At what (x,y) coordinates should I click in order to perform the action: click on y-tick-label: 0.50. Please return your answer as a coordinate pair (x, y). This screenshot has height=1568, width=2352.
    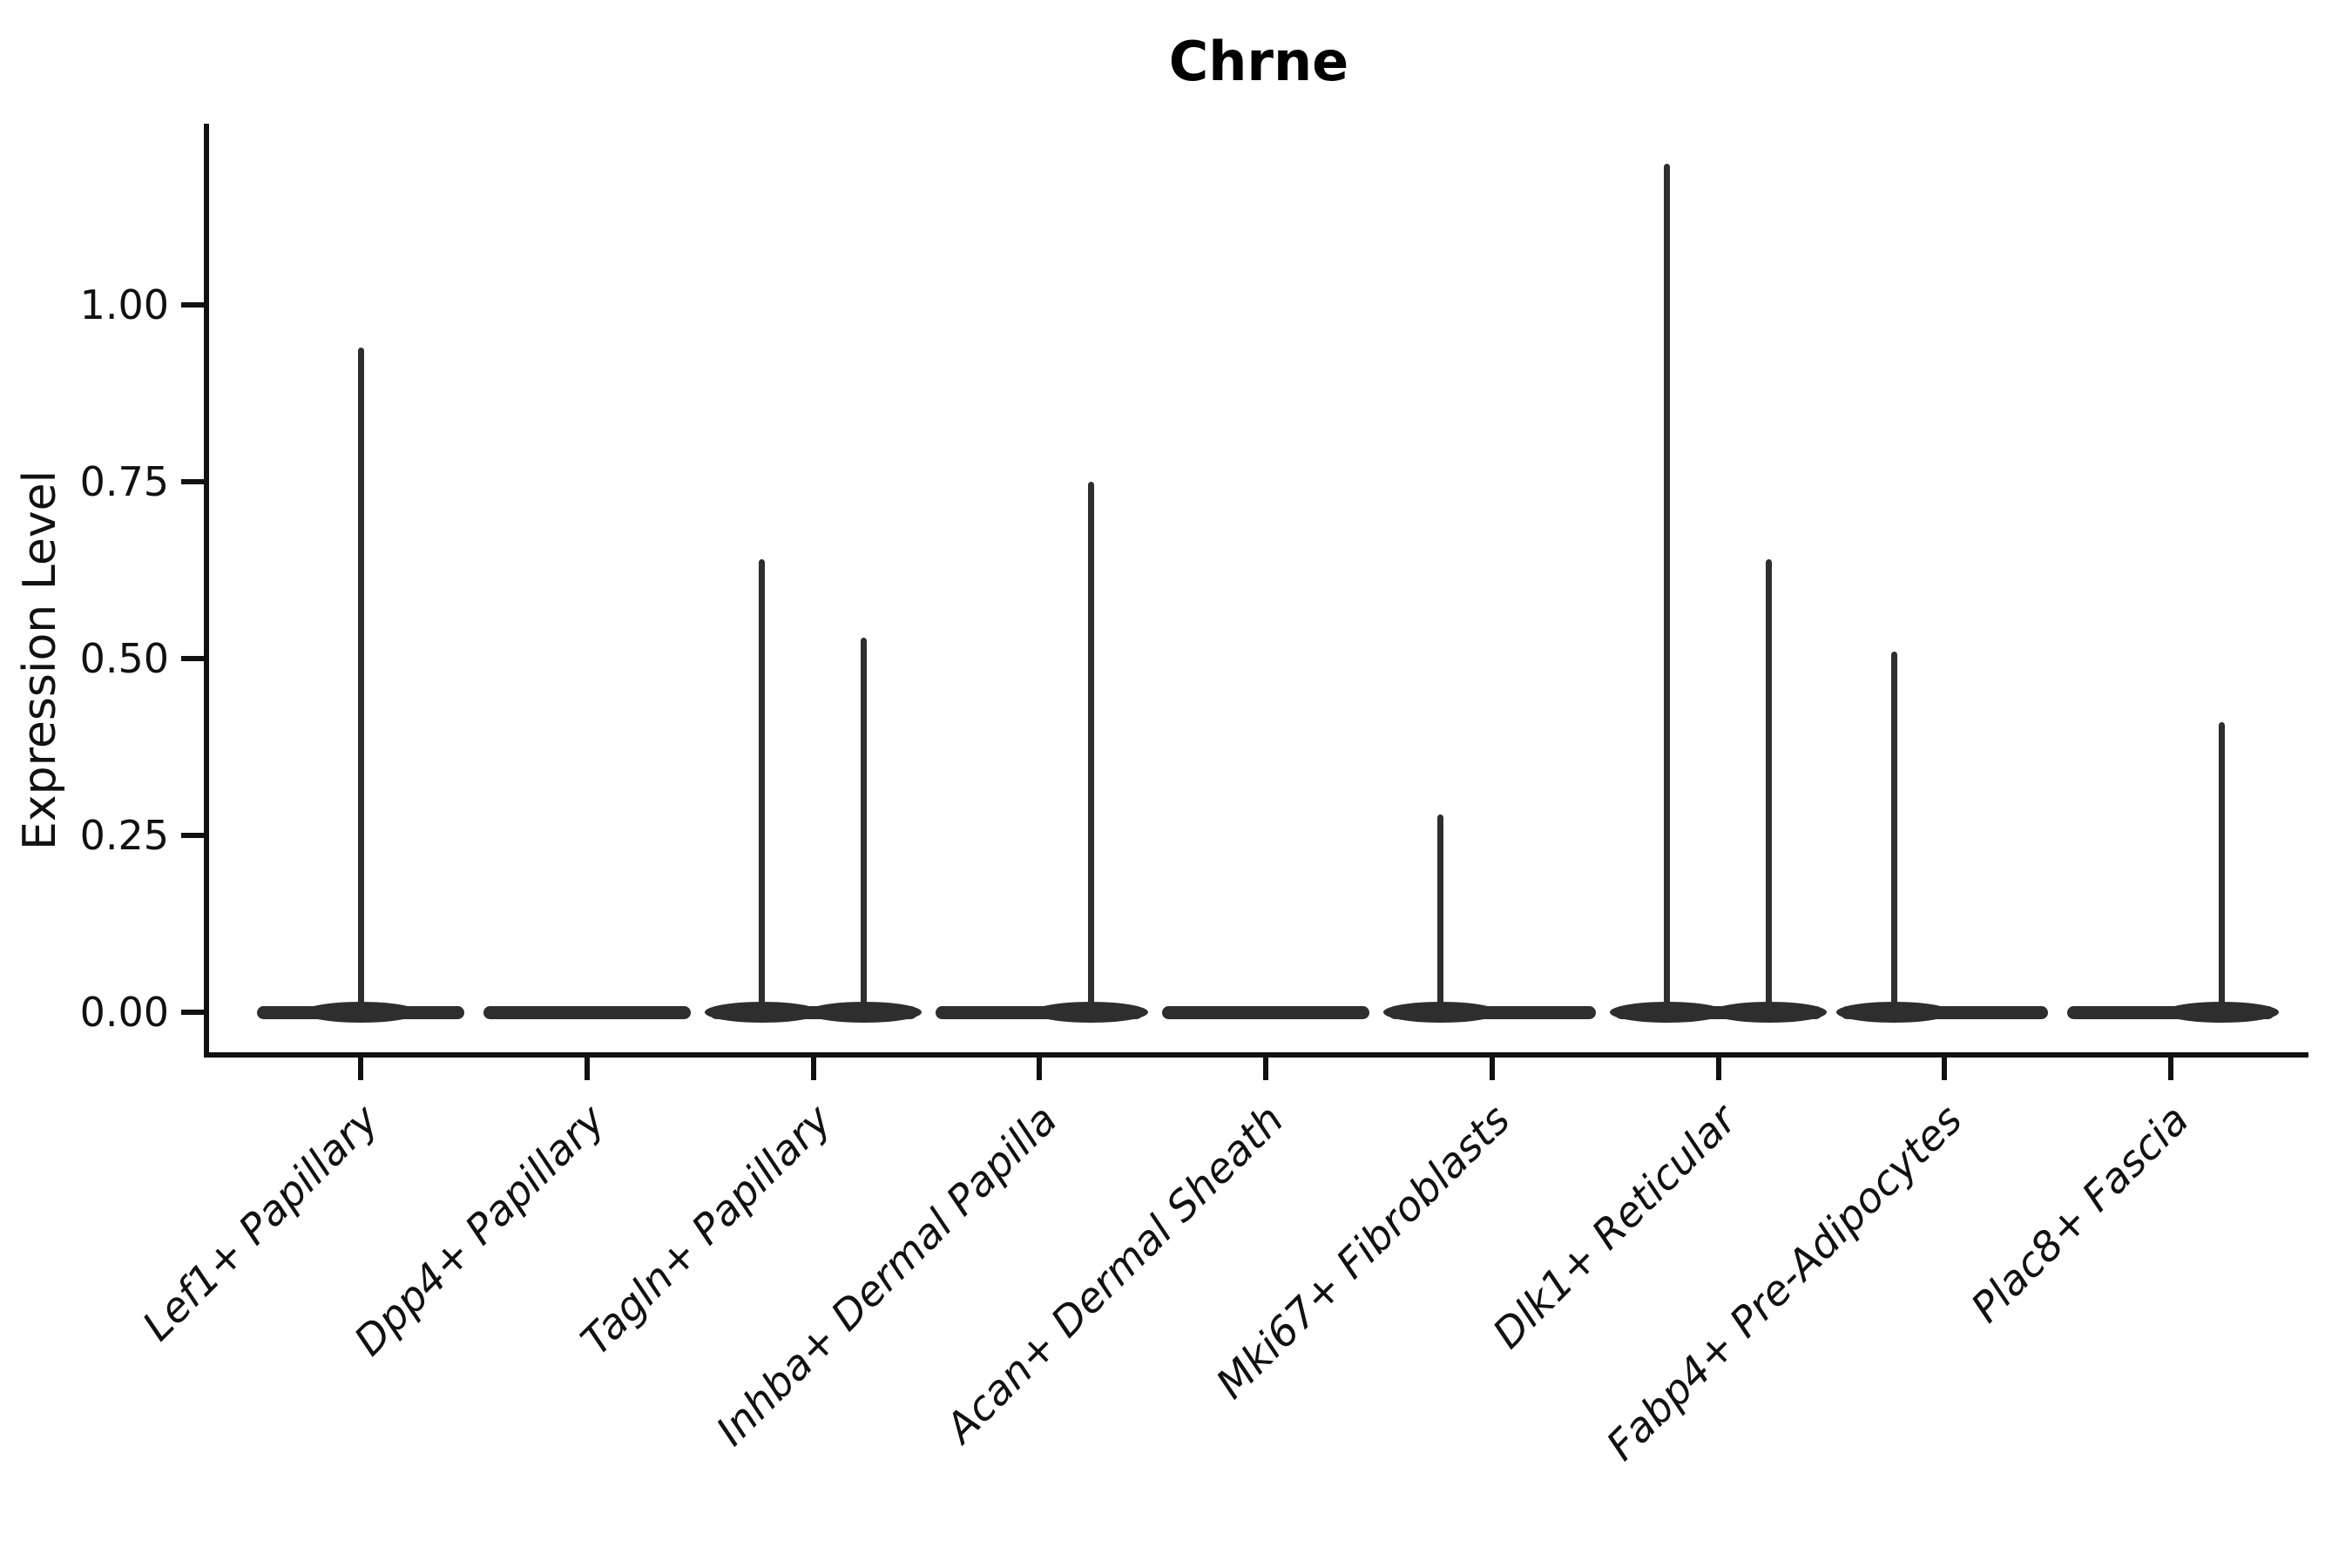
    Looking at the image, I should click on (124, 658).